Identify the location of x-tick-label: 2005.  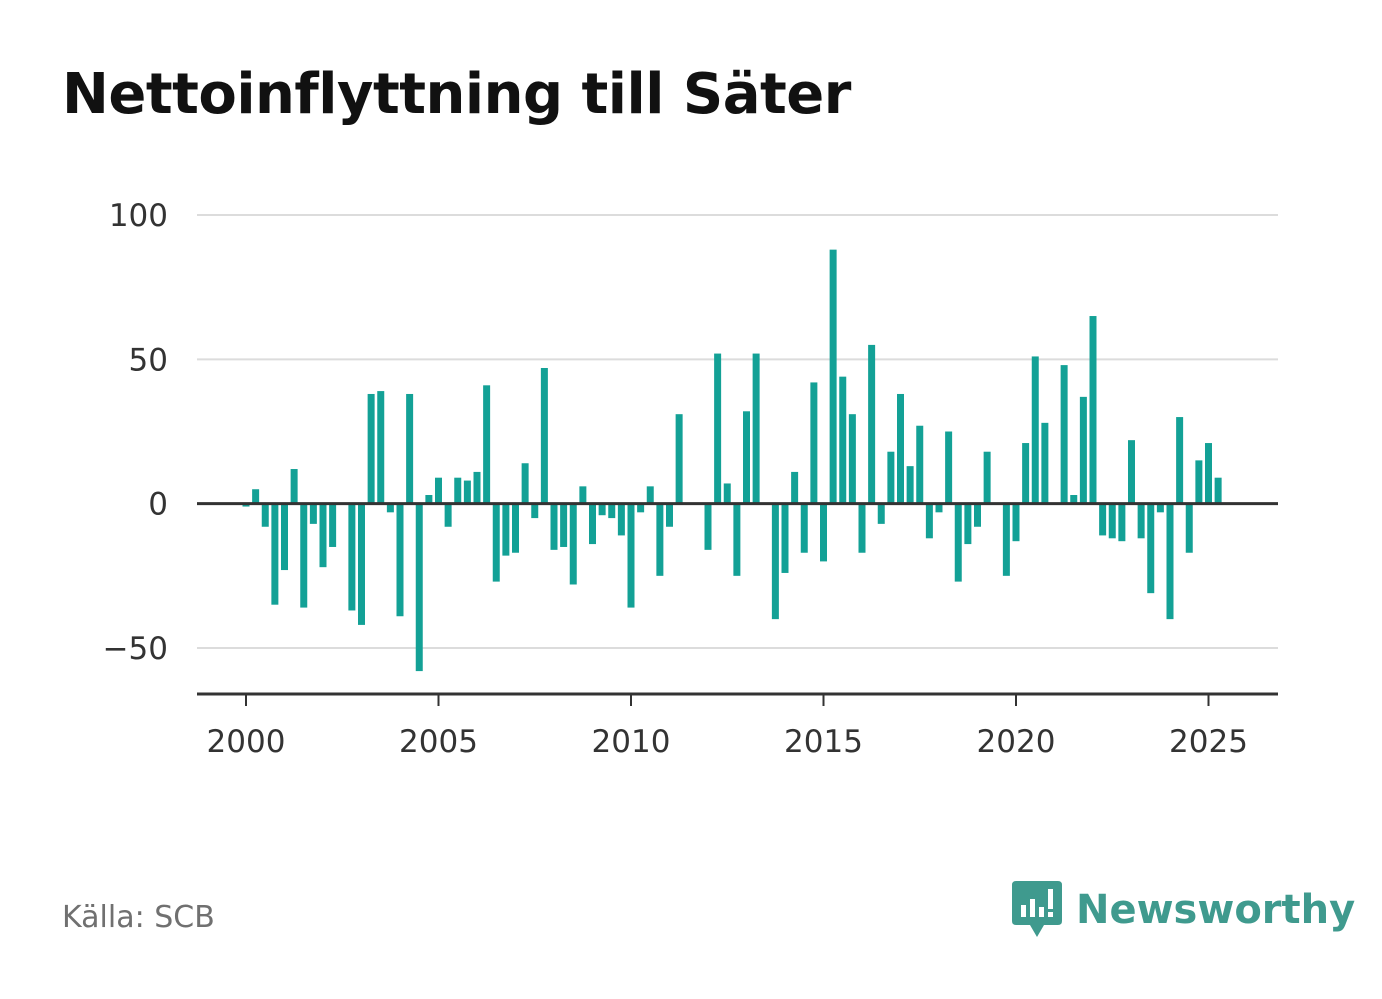
(438, 742).